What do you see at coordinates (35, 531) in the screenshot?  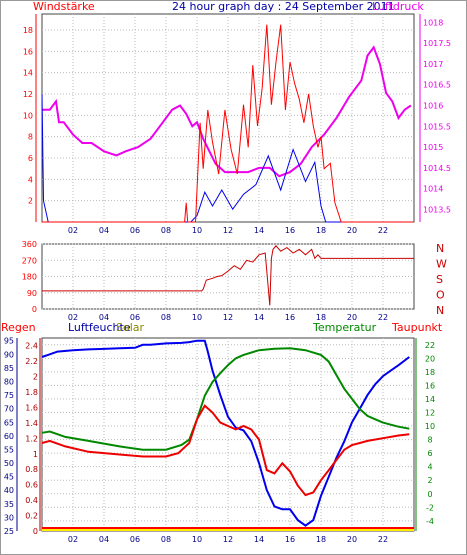 I see `rain-y-tick-label: 0` at bounding box center [35, 531].